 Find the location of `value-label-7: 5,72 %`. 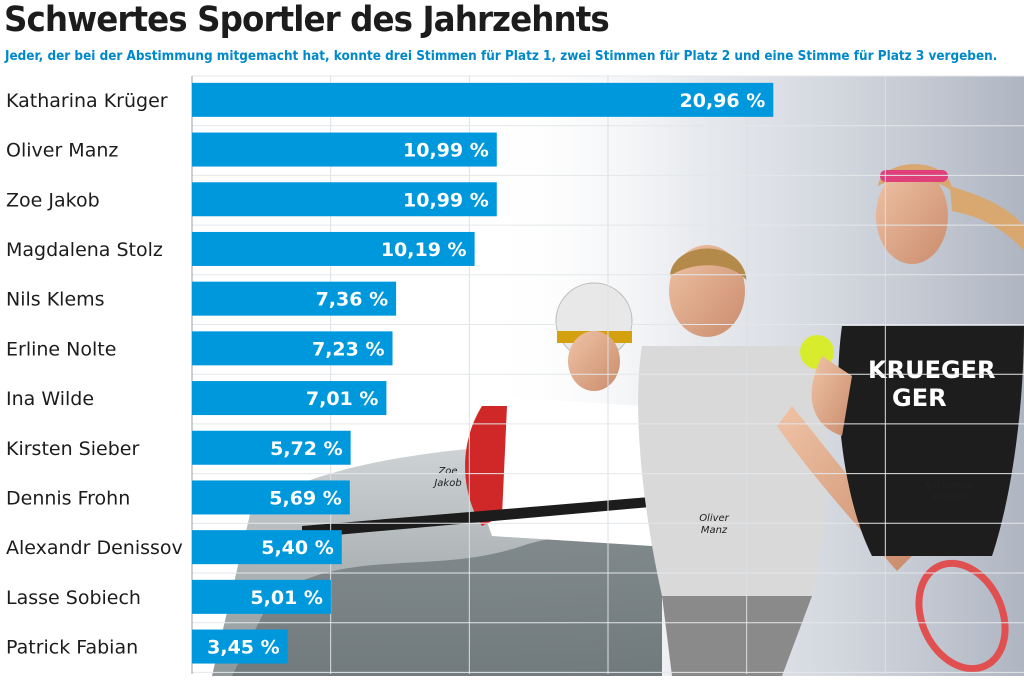

value-label-7: 5,72 % is located at coordinates (306, 449).